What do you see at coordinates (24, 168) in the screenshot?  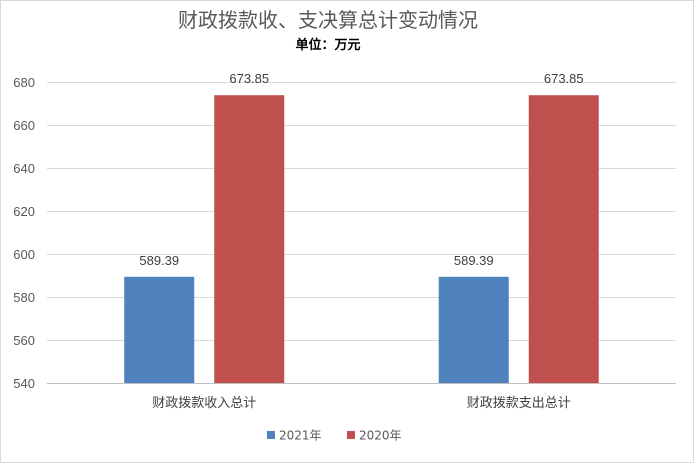 I see `y-tick-label: 640` at bounding box center [24, 168].